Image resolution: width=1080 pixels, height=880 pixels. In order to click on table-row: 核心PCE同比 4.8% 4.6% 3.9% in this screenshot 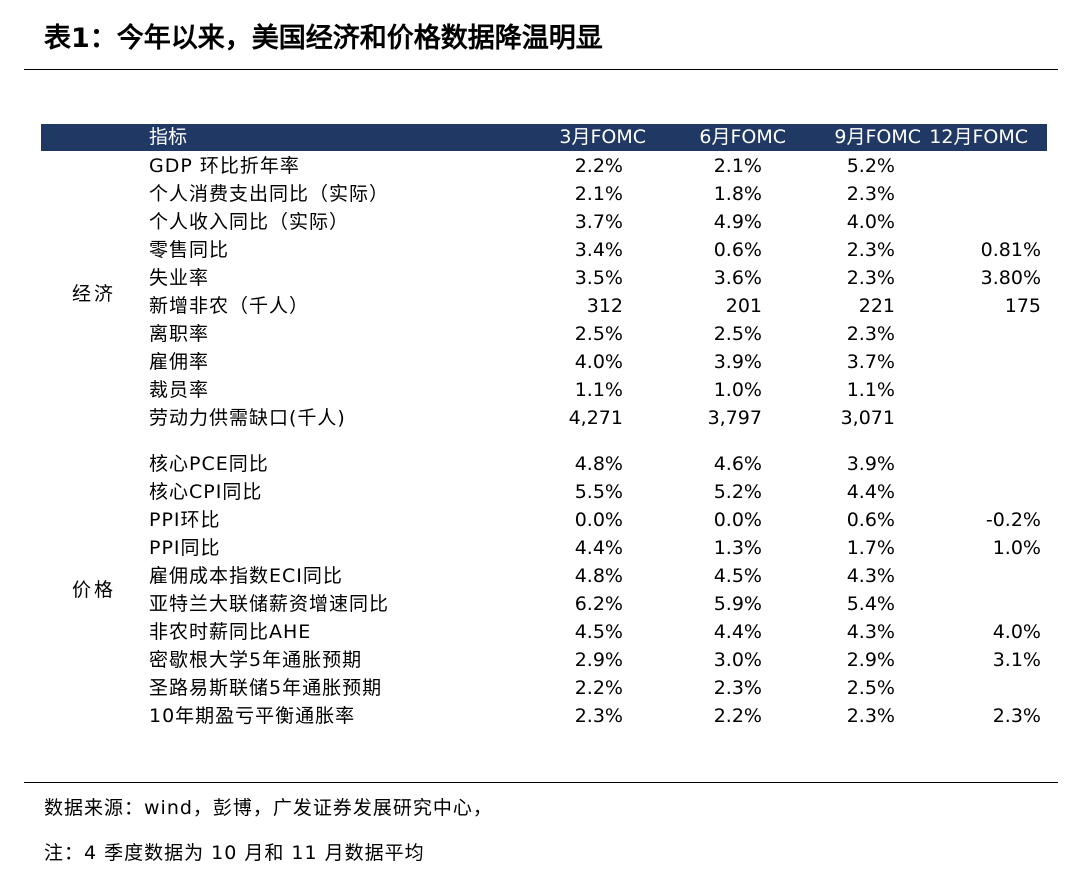, I will do `click(540, 464)`.